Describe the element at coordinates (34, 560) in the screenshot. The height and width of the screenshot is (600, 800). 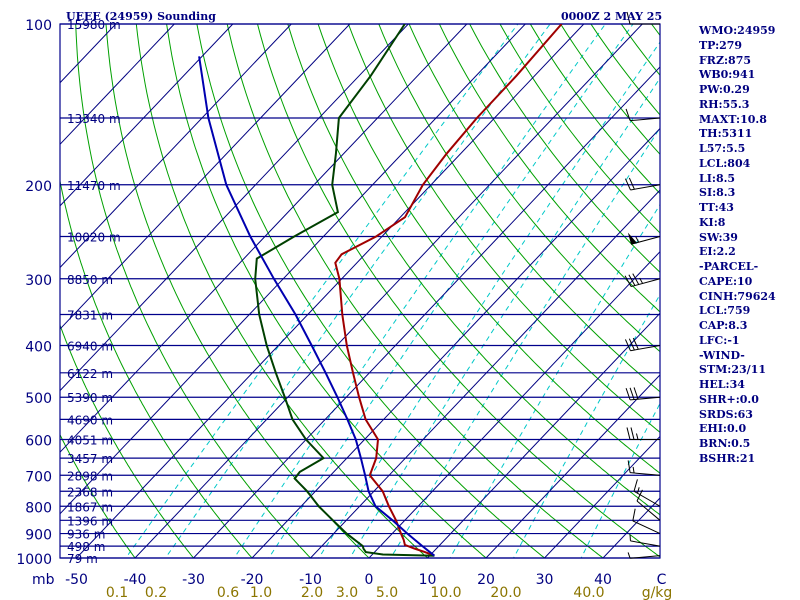
I see `pressure-tick-label: 1000` at that location.